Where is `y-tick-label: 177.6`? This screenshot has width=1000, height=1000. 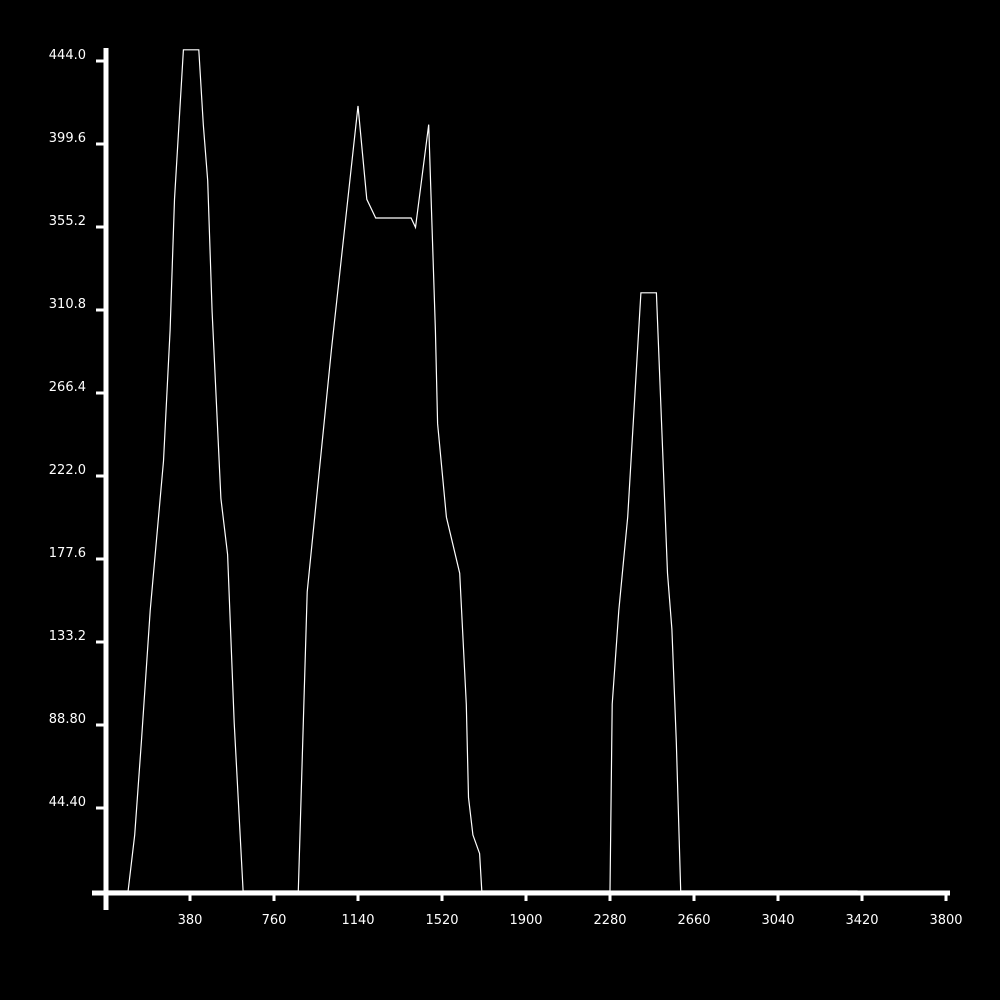
y-tick-label: 177.6 is located at coordinates (67, 553).